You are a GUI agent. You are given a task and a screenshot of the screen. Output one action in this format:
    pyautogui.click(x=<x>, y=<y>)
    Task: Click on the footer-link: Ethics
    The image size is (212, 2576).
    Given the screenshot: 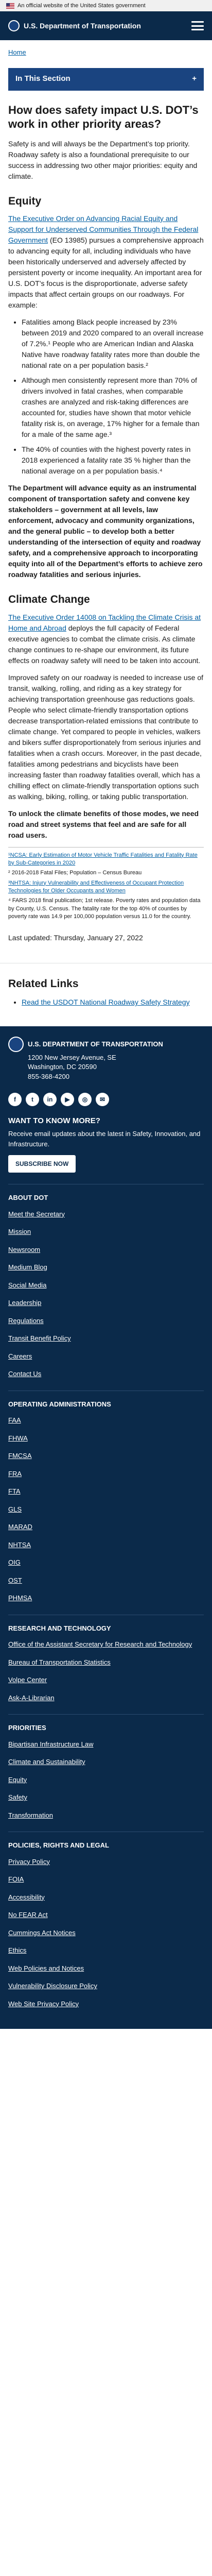 What is the action you would take?
    pyautogui.click(x=17, y=1950)
    